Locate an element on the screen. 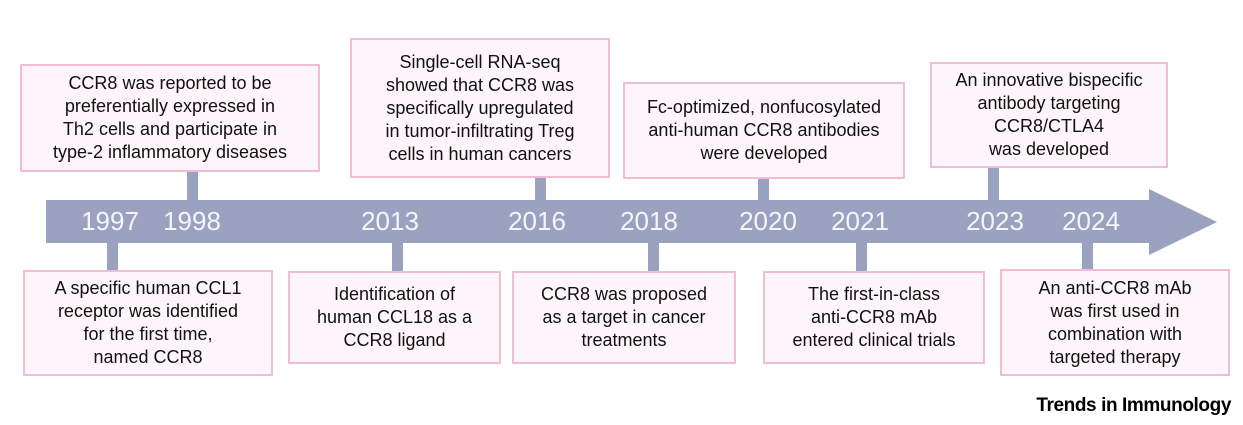  connector-2021-bottom is located at coordinates (861, 257).